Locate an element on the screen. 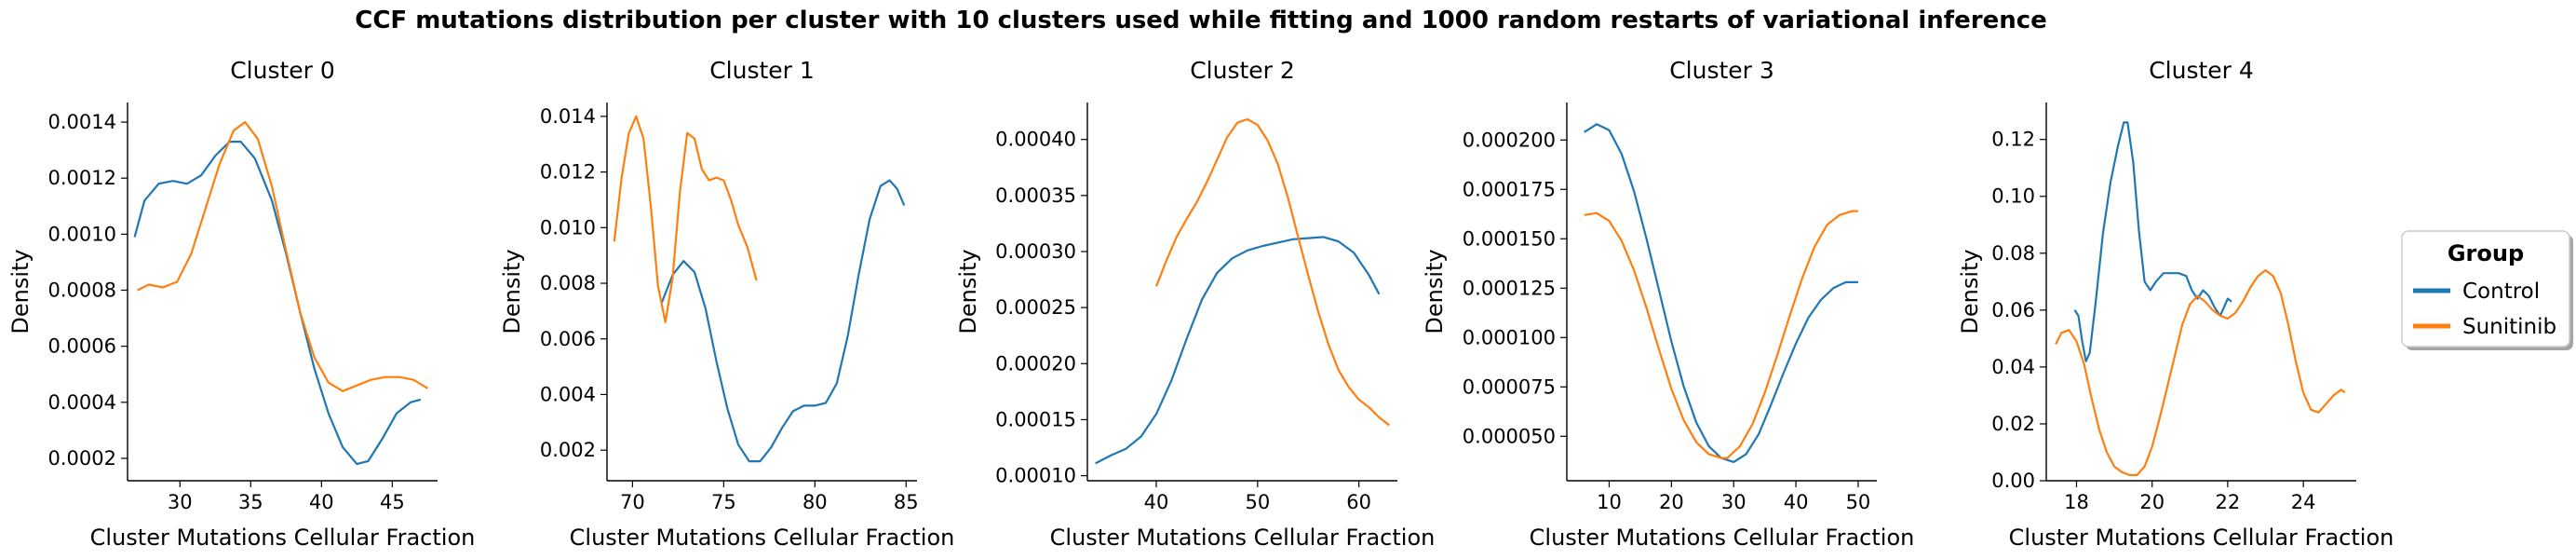  subplot-title: Cluster 3 is located at coordinates (1721, 70).